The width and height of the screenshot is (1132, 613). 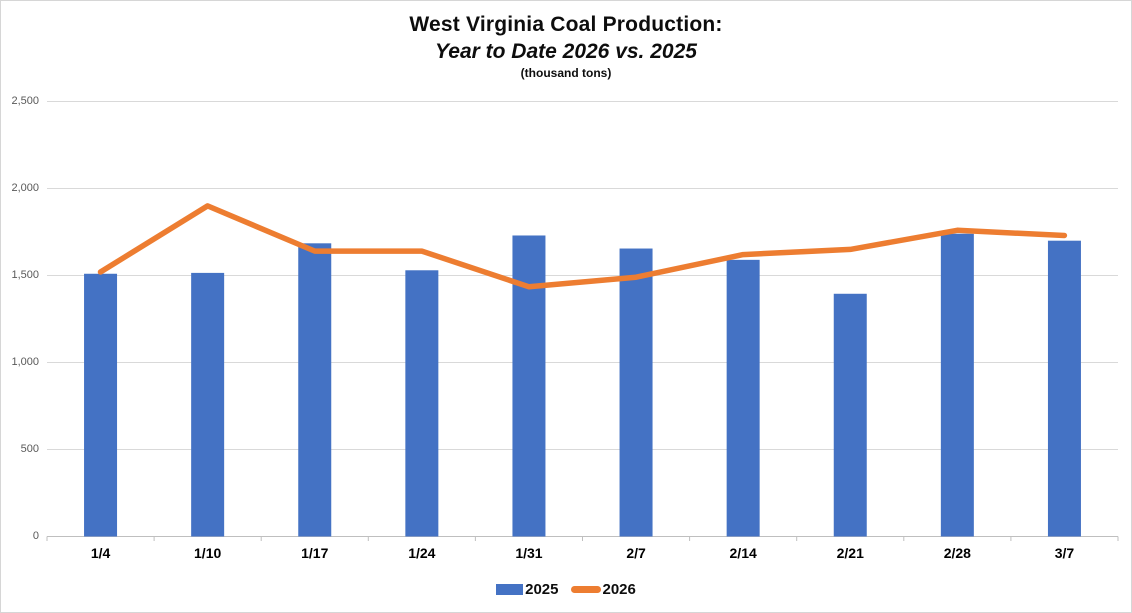 What do you see at coordinates (529, 553) in the screenshot?
I see `x-tick-label-1/31: 1/31` at bounding box center [529, 553].